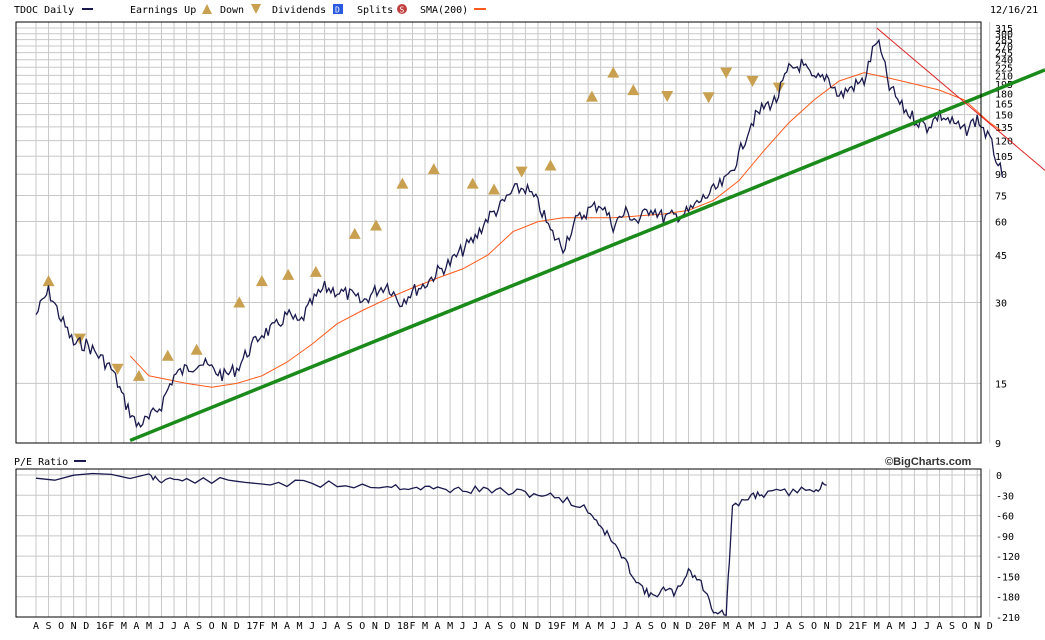 The width and height of the screenshot is (1045, 640). What do you see at coordinates (1005, 537) in the screenshot?
I see `pe-y-tick-label: -90` at bounding box center [1005, 537].